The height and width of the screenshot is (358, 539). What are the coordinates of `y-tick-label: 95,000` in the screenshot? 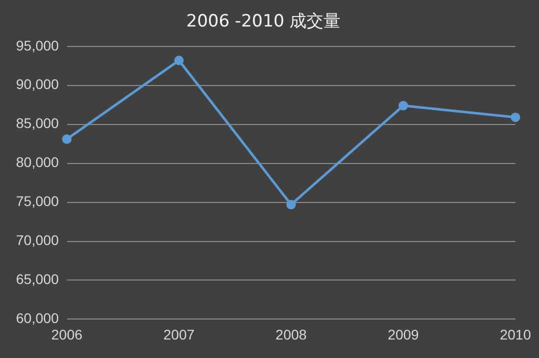 It's located at (38, 45).